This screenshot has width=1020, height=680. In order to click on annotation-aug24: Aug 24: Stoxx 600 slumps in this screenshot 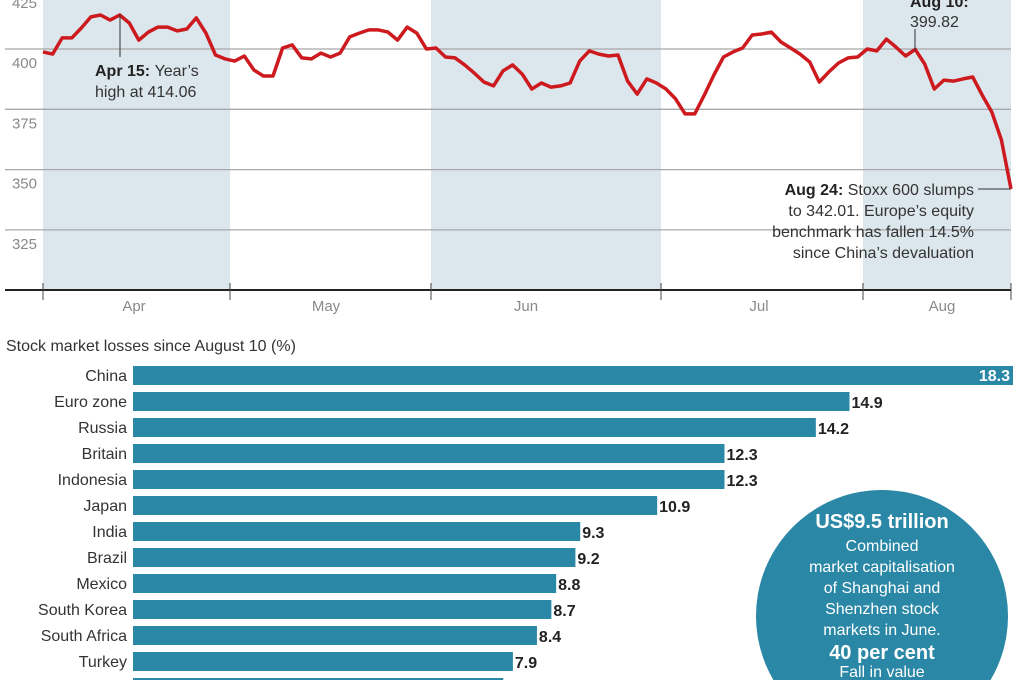, I will do `click(879, 190)`.